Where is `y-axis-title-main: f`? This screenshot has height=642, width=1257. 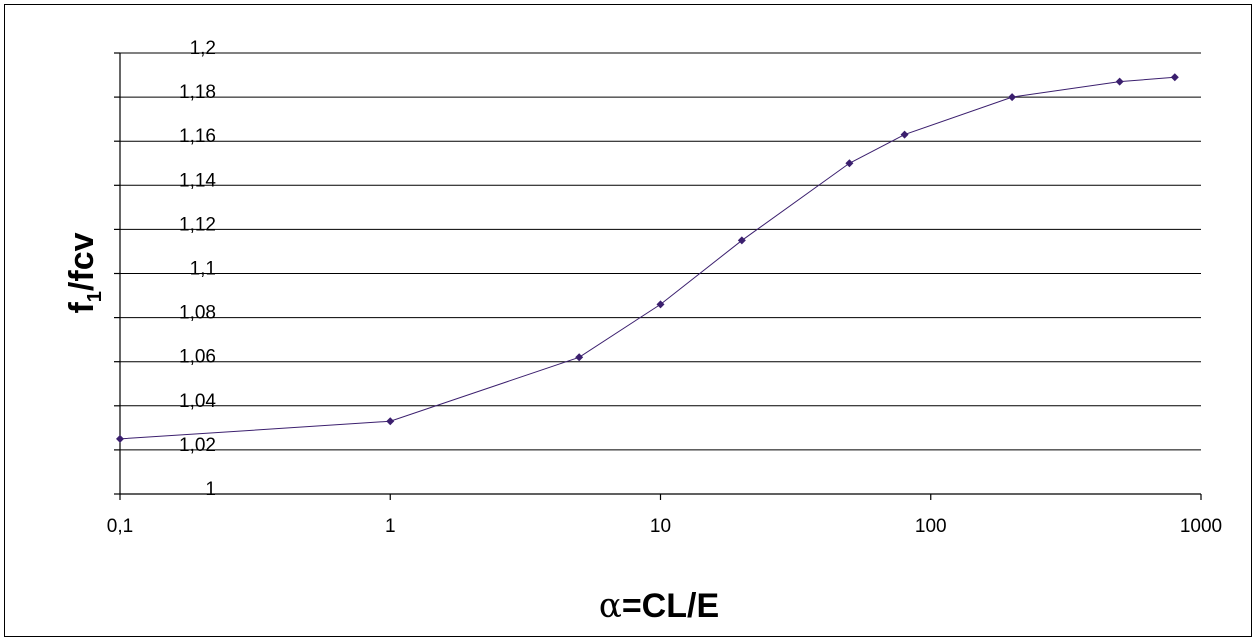
y-axis-title-main: f is located at coordinates (82, 308).